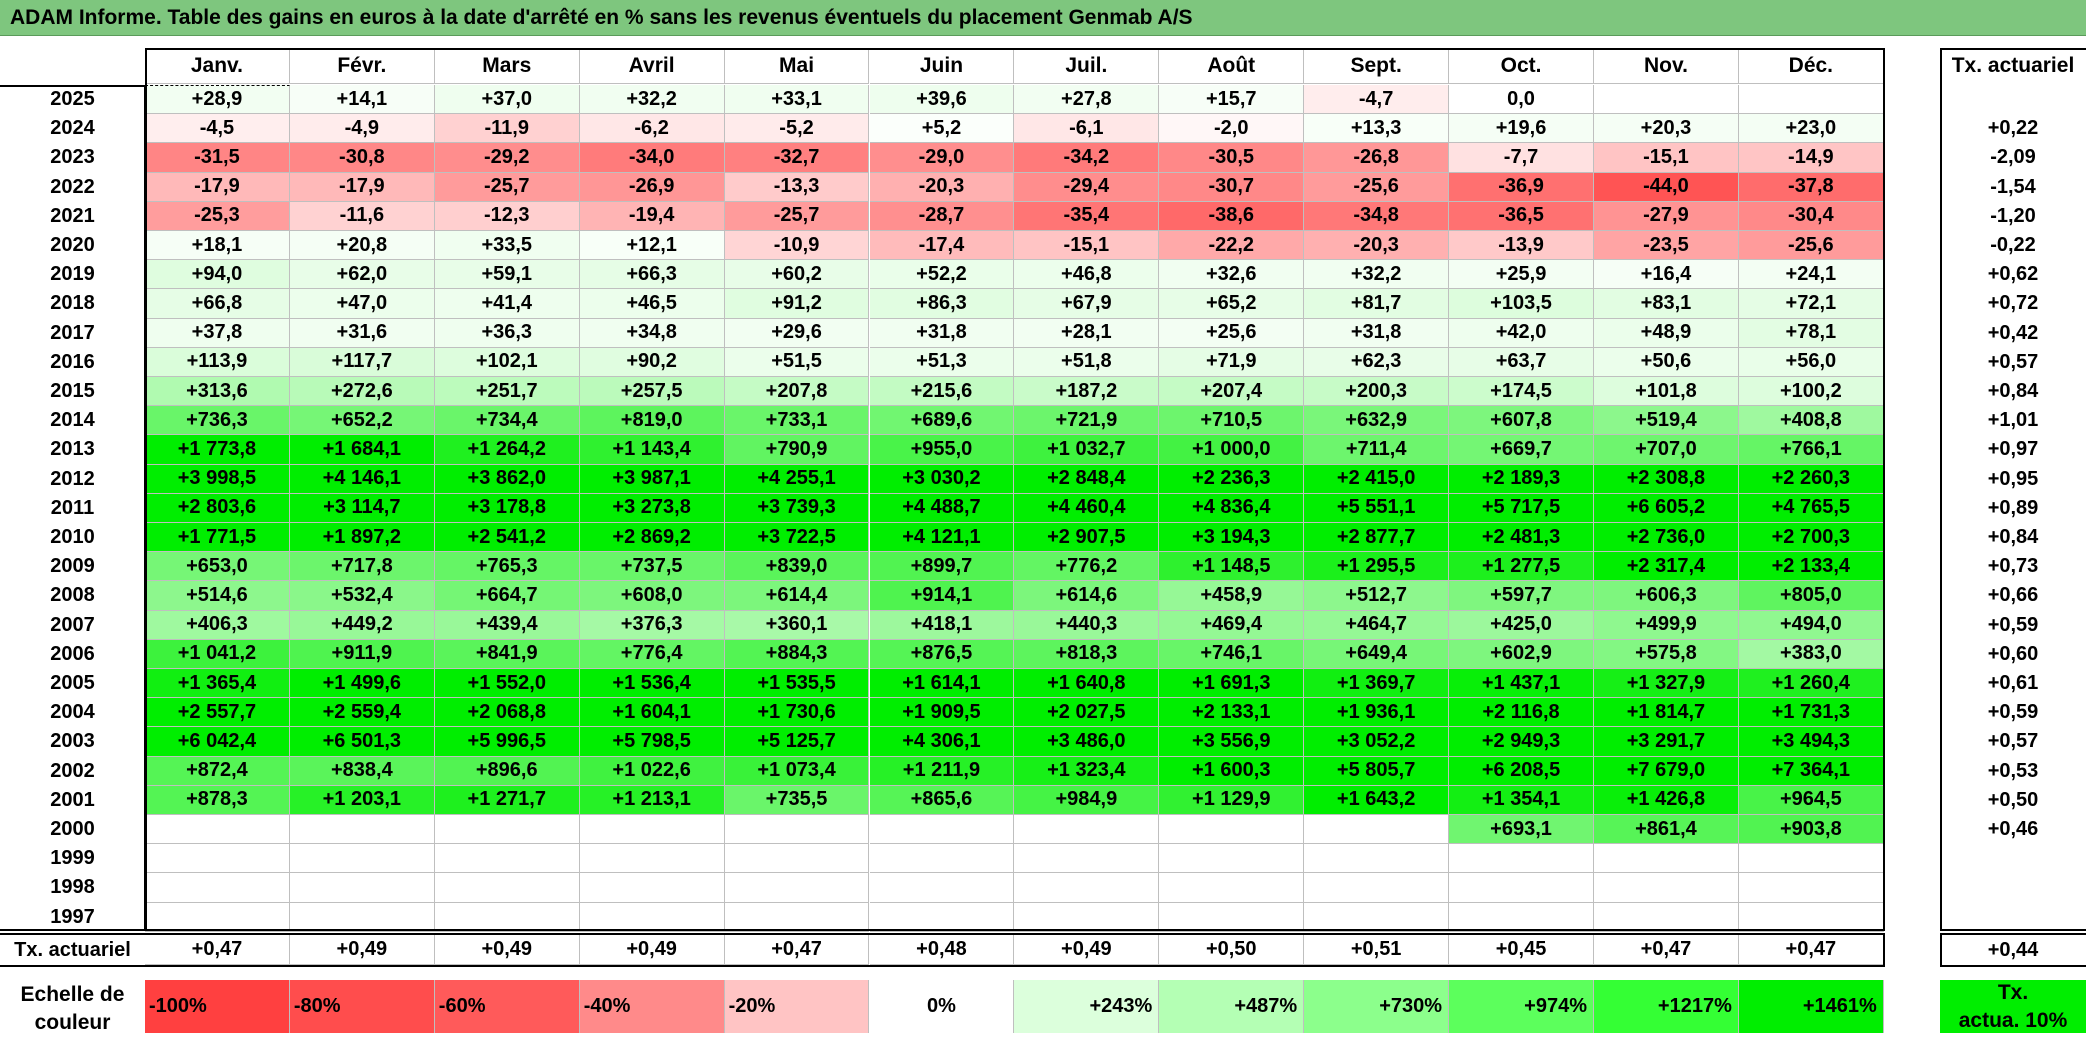 The height and width of the screenshot is (1037, 2086). Describe the element at coordinates (1521, 830) in the screenshot. I see `table-cell: +693,1` at that location.